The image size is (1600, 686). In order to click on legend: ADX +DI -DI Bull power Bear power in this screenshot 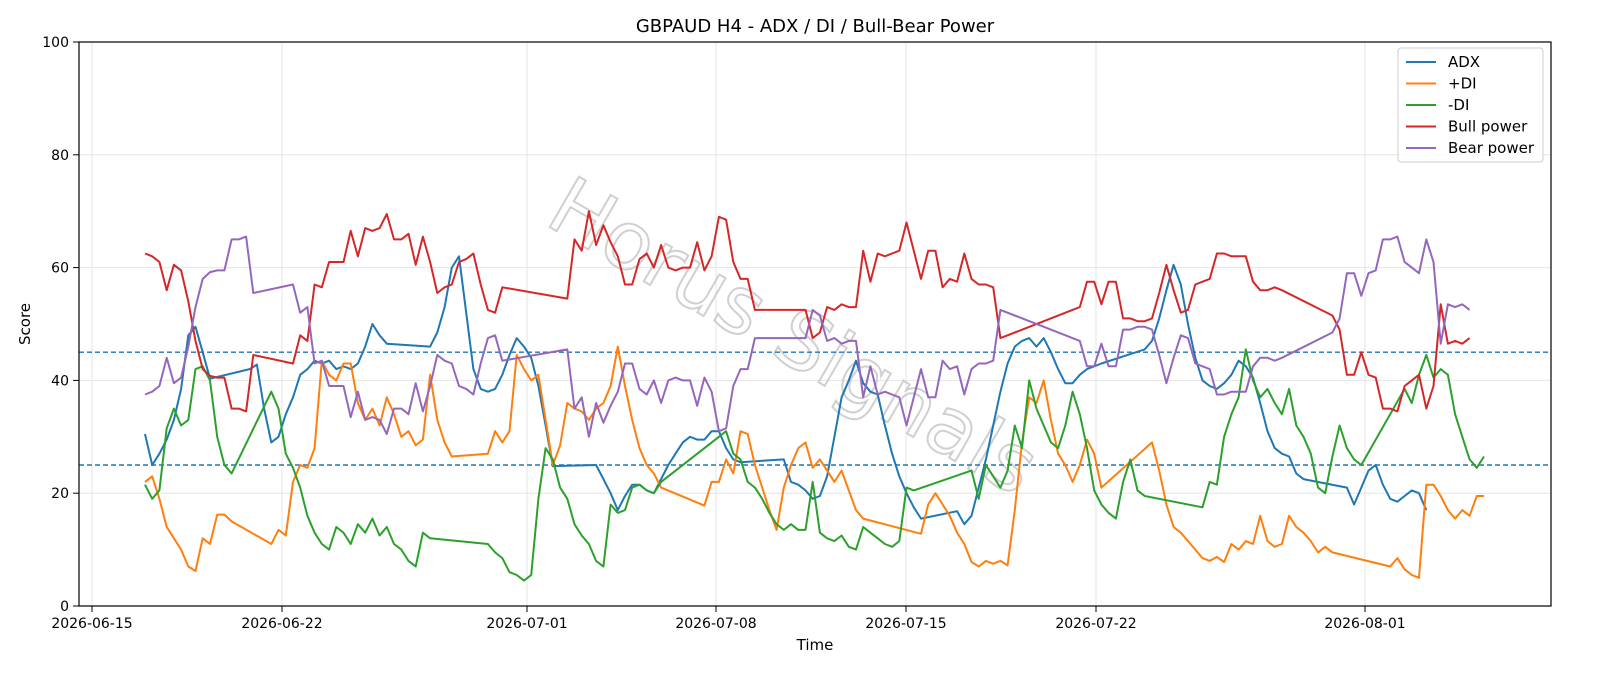, I will do `click(1470, 105)`.